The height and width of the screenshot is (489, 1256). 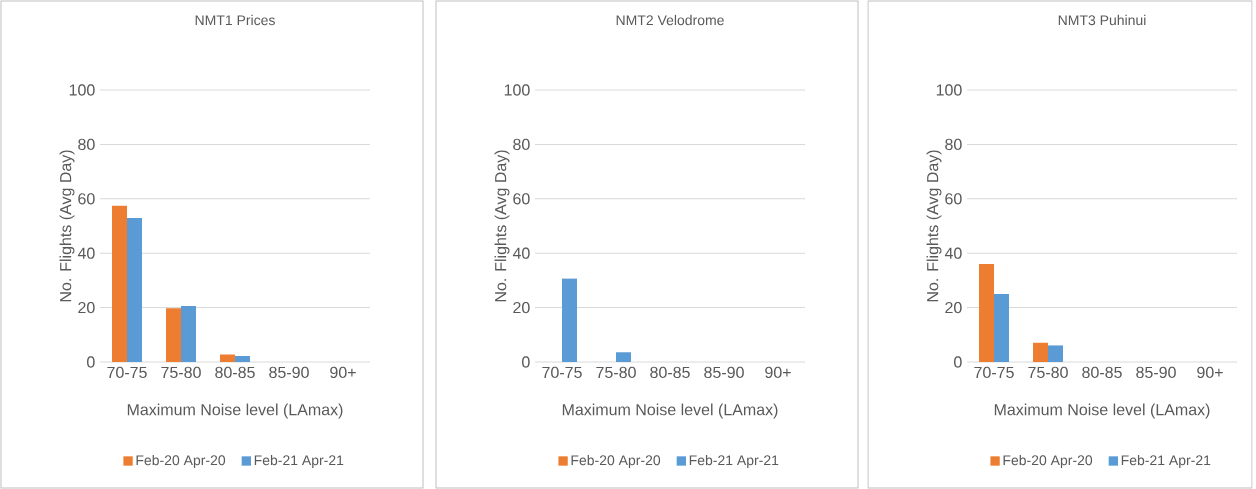 I want to click on chart-title: NMT1 Prices, so click(x=235, y=20).